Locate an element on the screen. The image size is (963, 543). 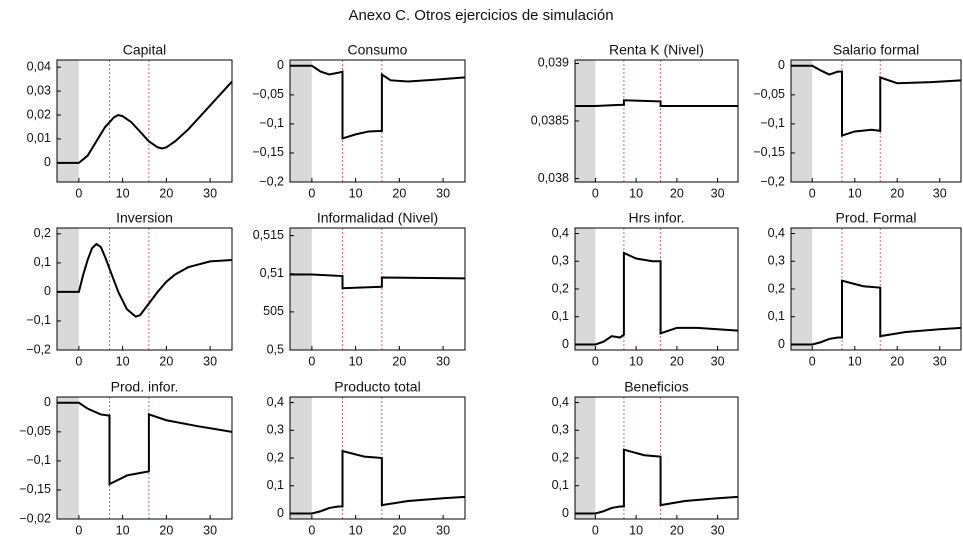
y-tick-label: 0,02 is located at coordinates (39, 114).